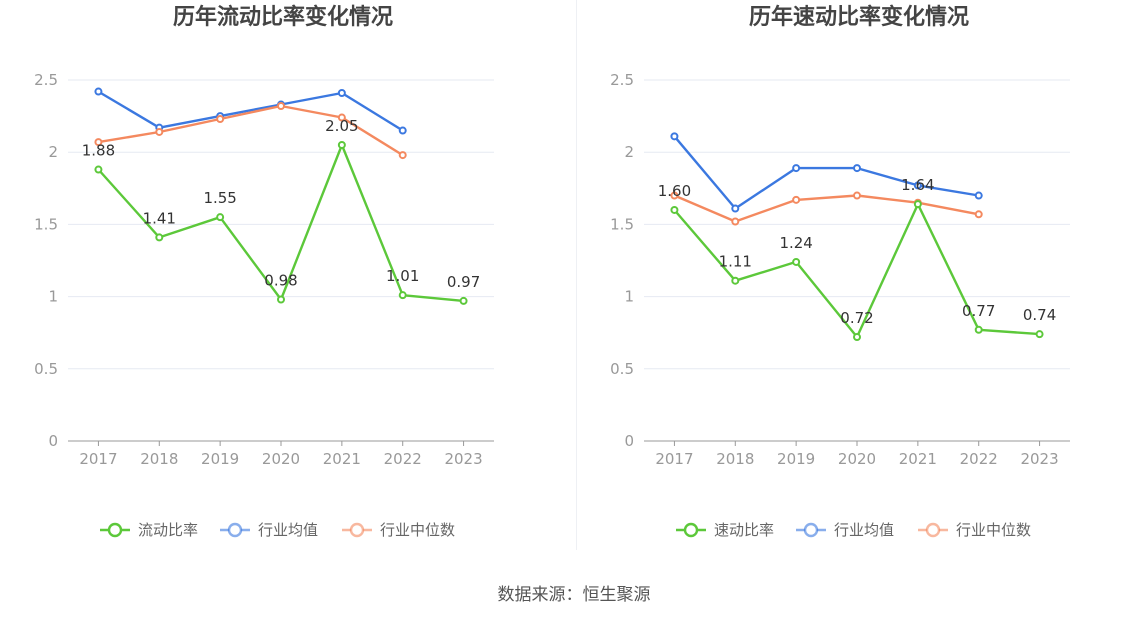 The width and height of the screenshot is (1148, 619). I want to click on chart-divider, so click(576, 275).